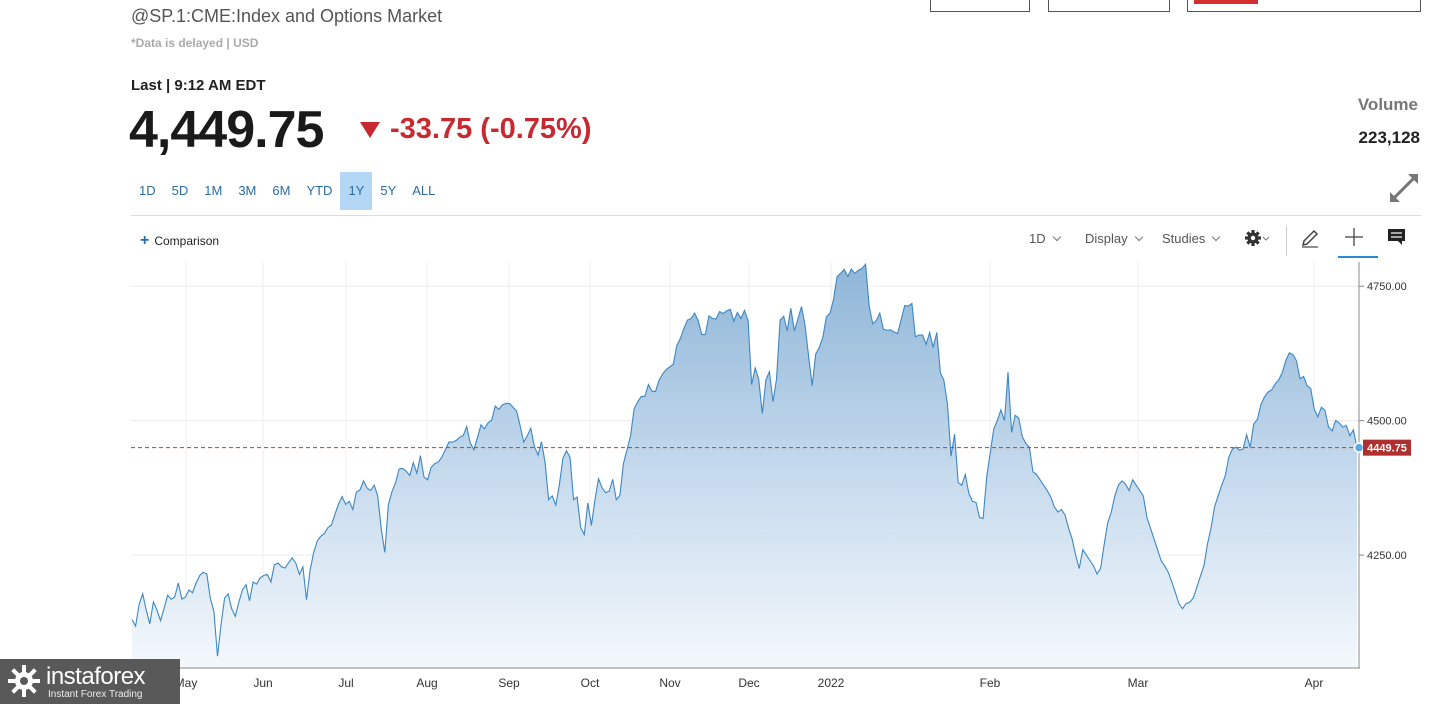 The image size is (1456, 704). I want to click on range-button-1y: 1Y, so click(356, 191).